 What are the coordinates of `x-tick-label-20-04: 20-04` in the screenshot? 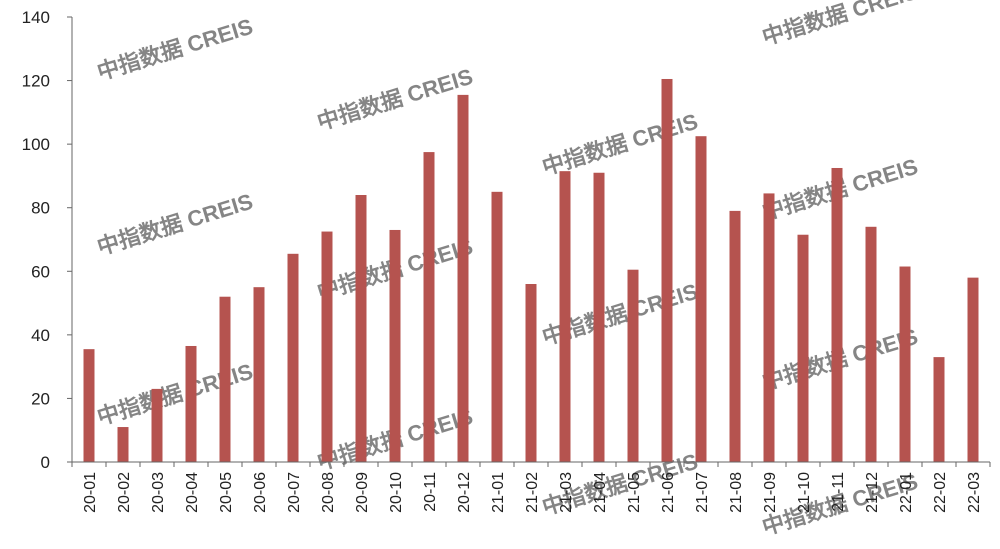 It's located at (192, 492).